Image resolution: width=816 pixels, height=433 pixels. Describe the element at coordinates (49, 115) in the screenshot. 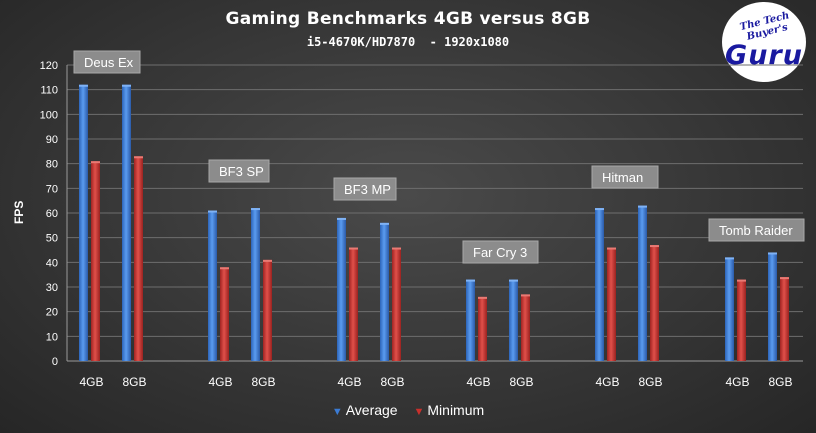

I see `y-tick-label: 100` at that location.